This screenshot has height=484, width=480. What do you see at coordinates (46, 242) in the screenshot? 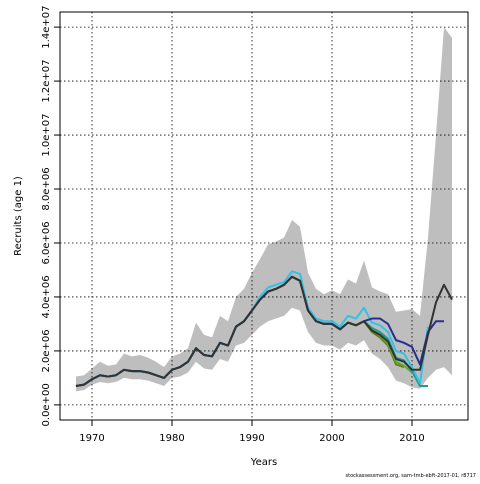
I see `y-tick-label: 6.0e+06` at bounding box center [46, 242].